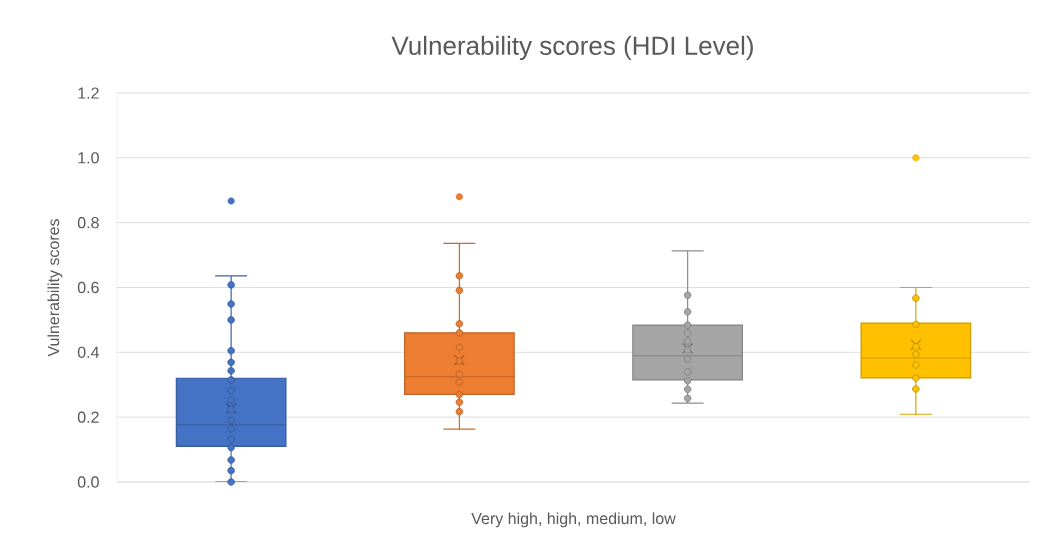 The image size is (1052, 553). What do you see at coordinates (573, 520) in the screenshot?
I see `x-axis-title: Very high, high, medium, low` at bounding box center [573, 520].